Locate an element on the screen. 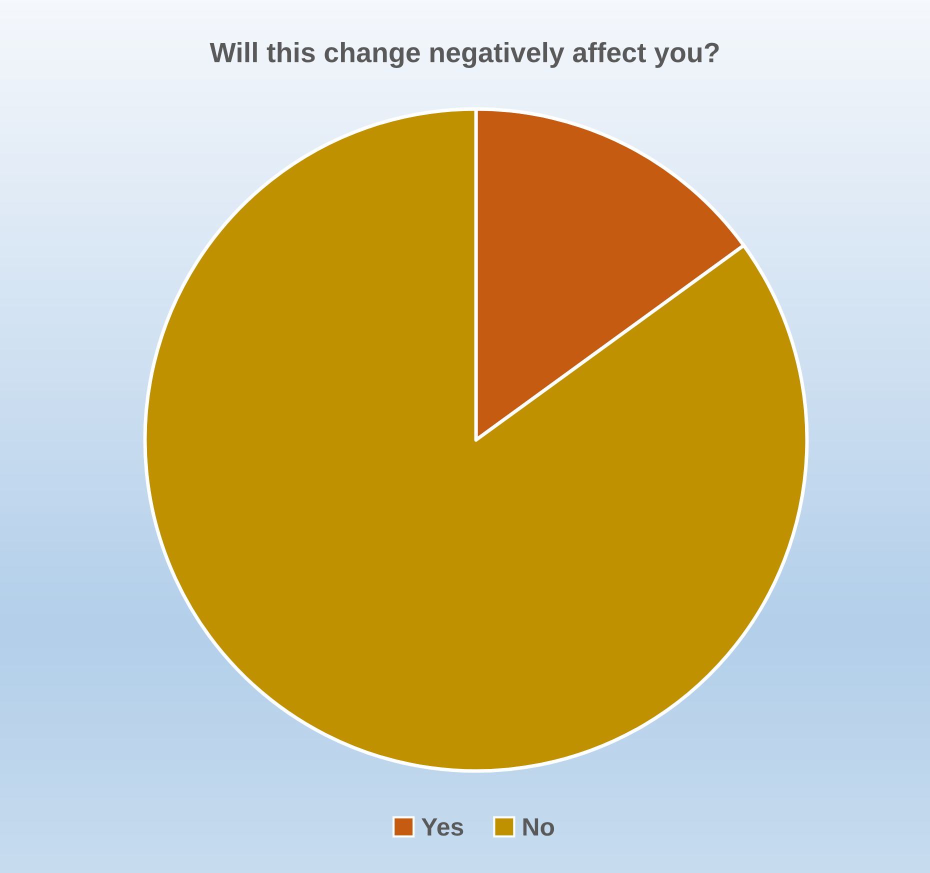  chart-title: Will this change negatively affect you? is located at coordinates (464, 55).